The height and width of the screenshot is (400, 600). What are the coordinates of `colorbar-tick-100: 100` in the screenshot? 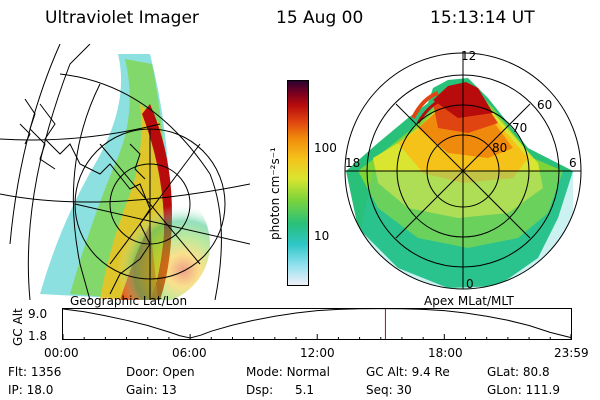 It's located at (325, 148).